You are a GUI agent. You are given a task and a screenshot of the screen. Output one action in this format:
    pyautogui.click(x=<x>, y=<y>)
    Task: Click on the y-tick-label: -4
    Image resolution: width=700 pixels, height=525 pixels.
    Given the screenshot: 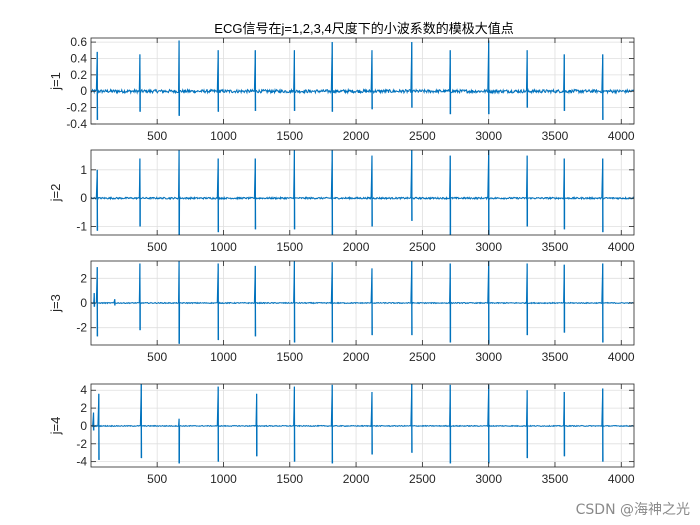 What is the action you would take?
    pyautogui.click(x=81, y=462)
    